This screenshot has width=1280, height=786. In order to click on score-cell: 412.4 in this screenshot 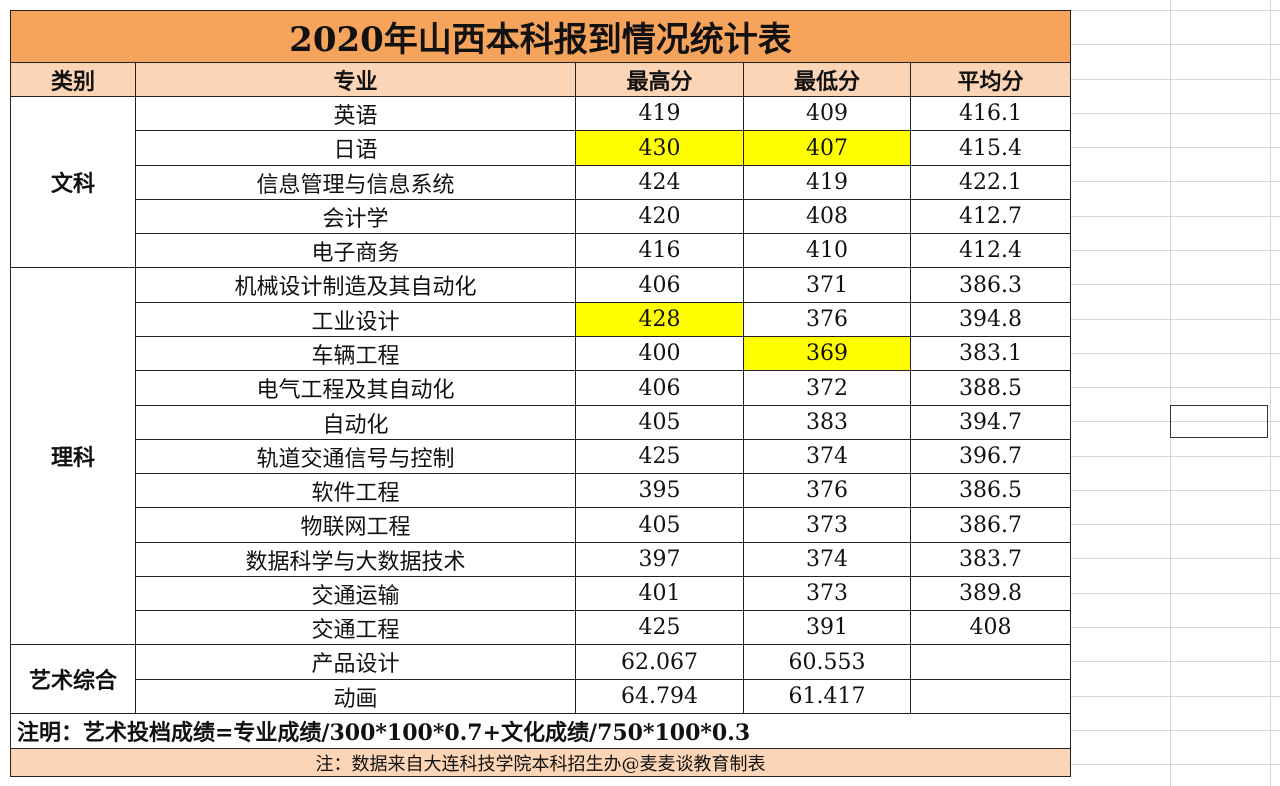, I will do `click(990, 250)`.